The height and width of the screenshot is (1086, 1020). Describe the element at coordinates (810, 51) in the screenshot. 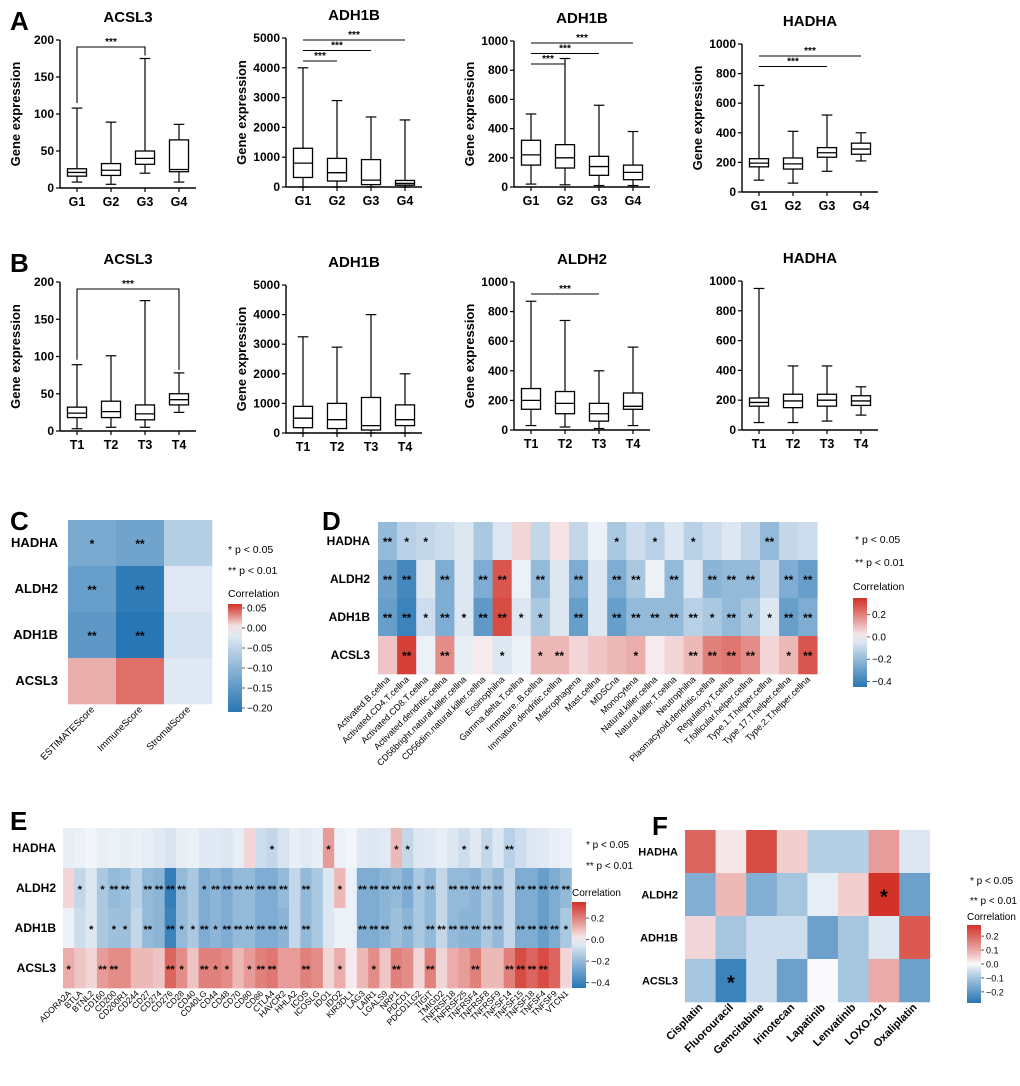

I see `sig-label: ***` at that location.